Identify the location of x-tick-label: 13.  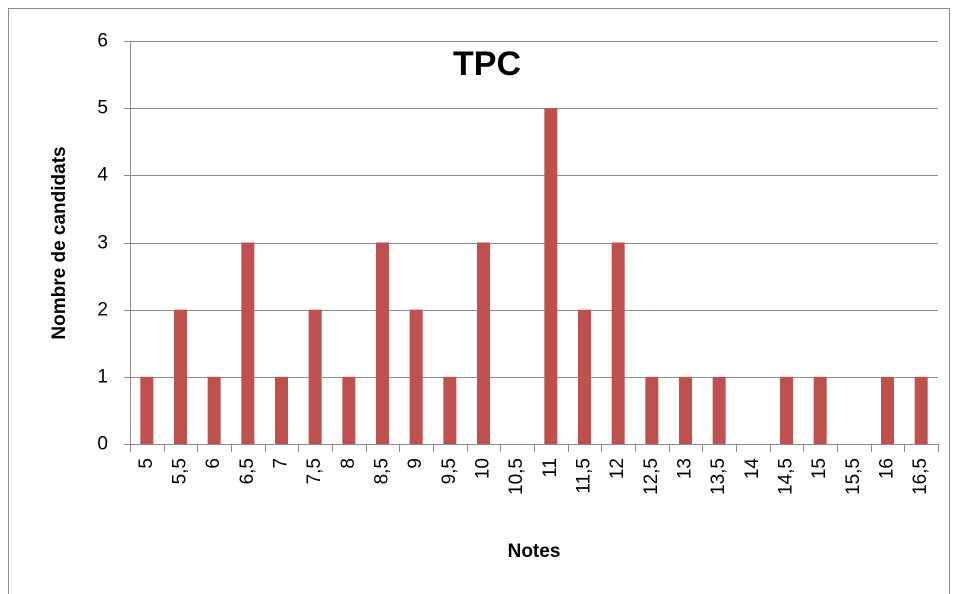
(685, 468).